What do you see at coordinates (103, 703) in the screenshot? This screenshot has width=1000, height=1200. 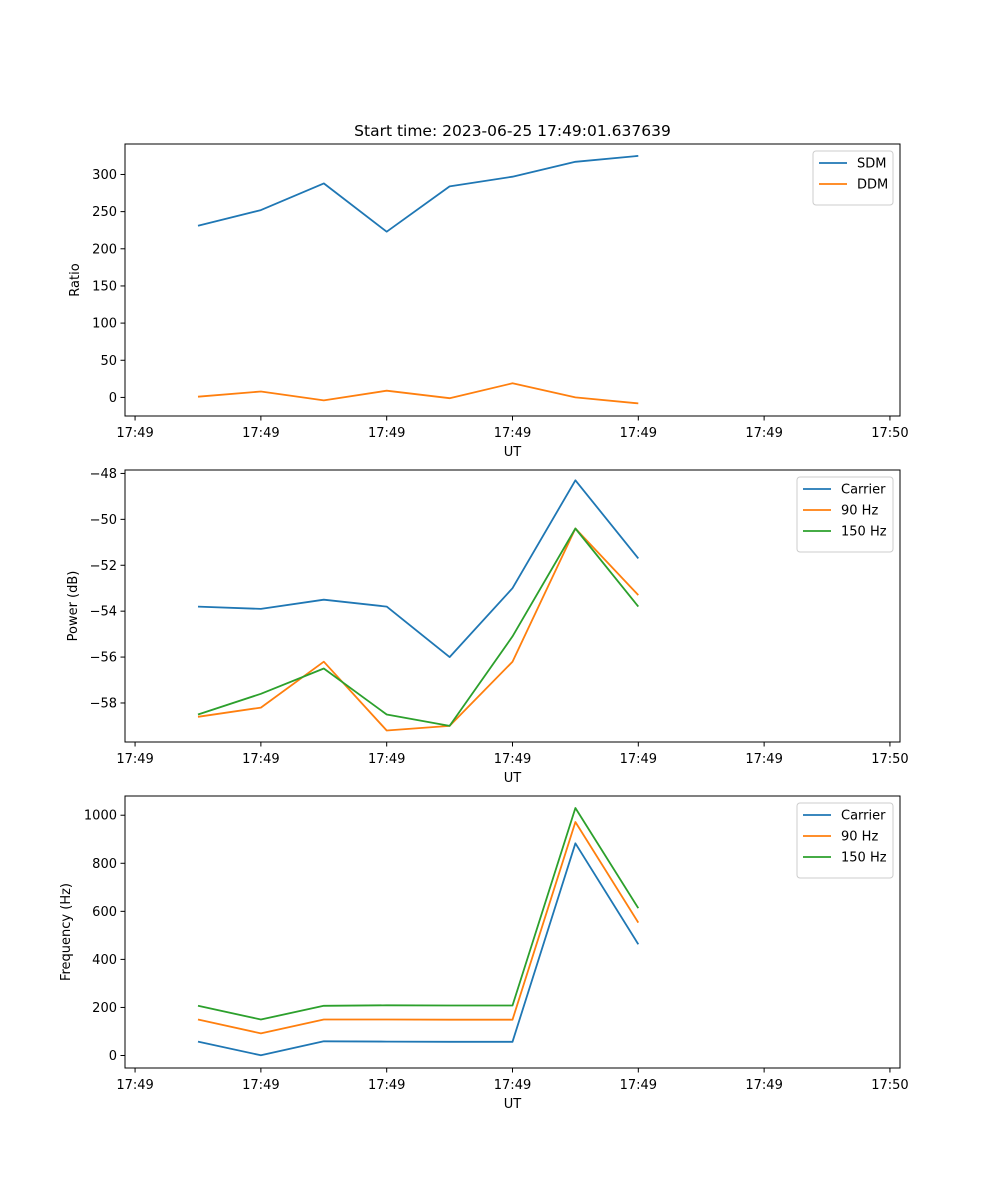 I see `y-tick-label: −58` at bounding box center [103, 703].